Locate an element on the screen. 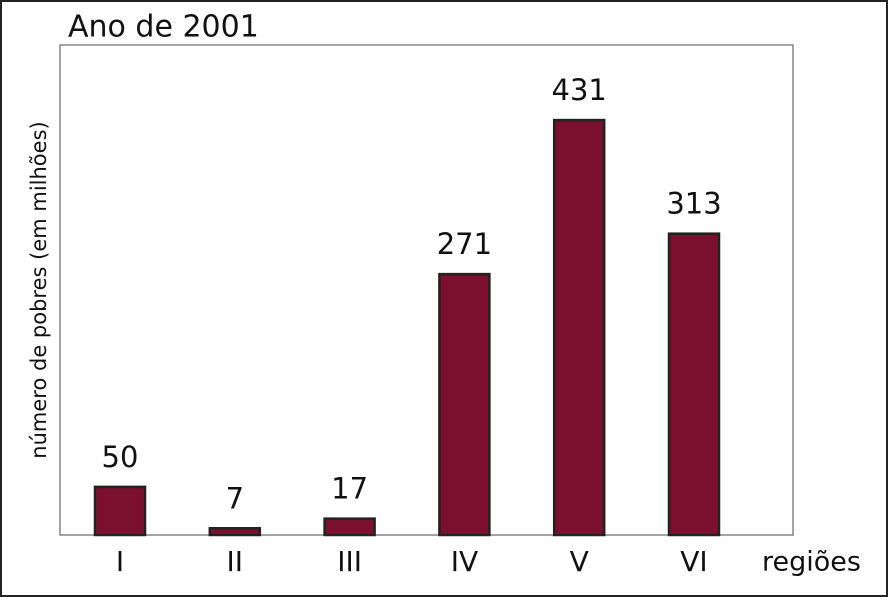 The width and height of the screenshot is (888, 597). x-axis-label: regiões is located at coordinates (811, 562).